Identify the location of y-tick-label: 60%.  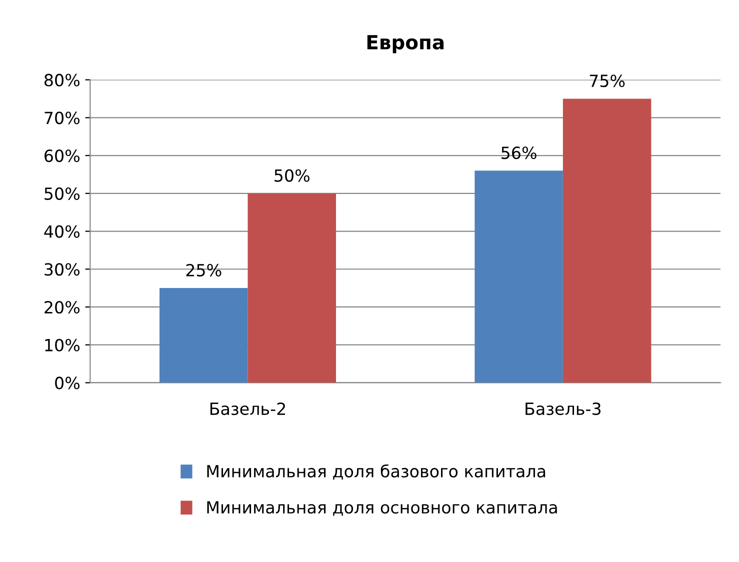
(62, 155).